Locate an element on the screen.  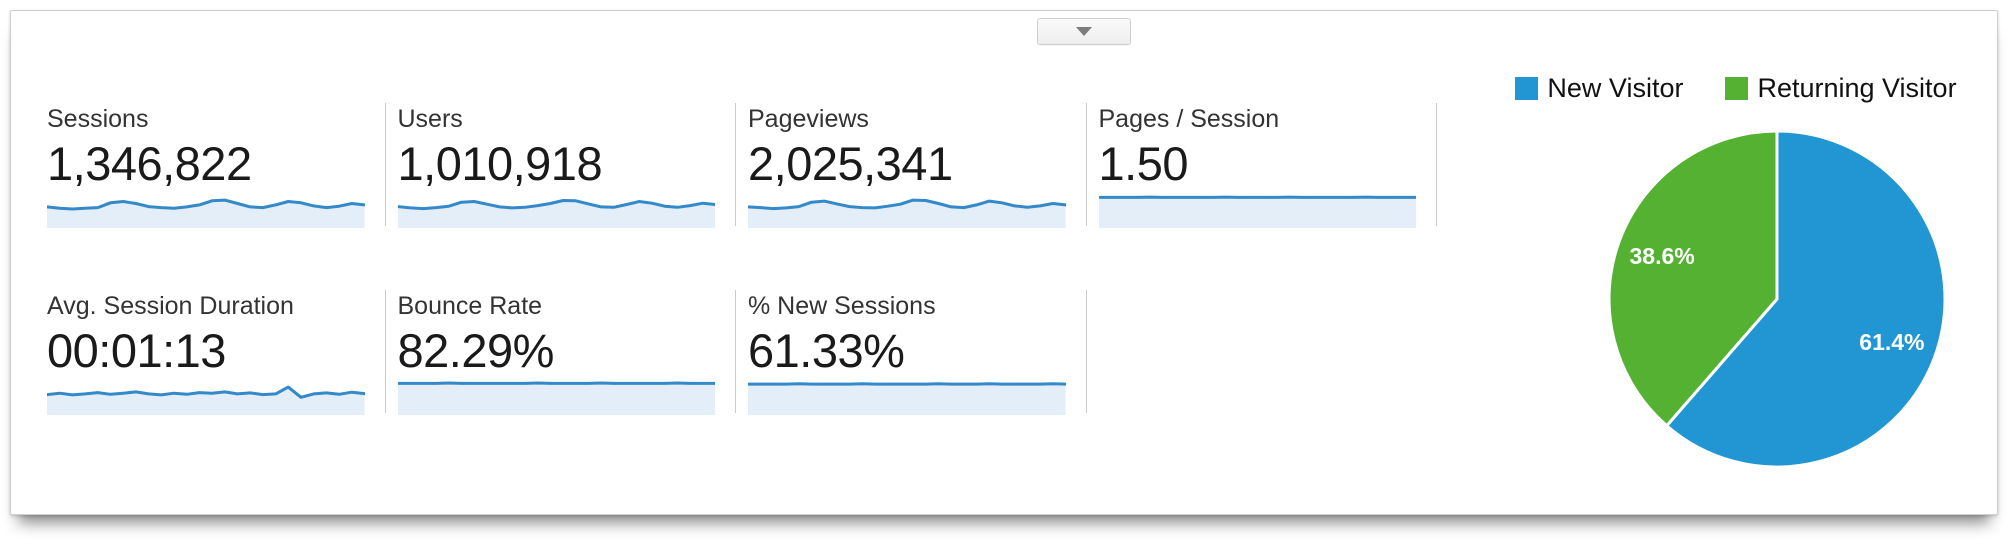
metric-label: % New Sessions is located at coordinates (842, 306).